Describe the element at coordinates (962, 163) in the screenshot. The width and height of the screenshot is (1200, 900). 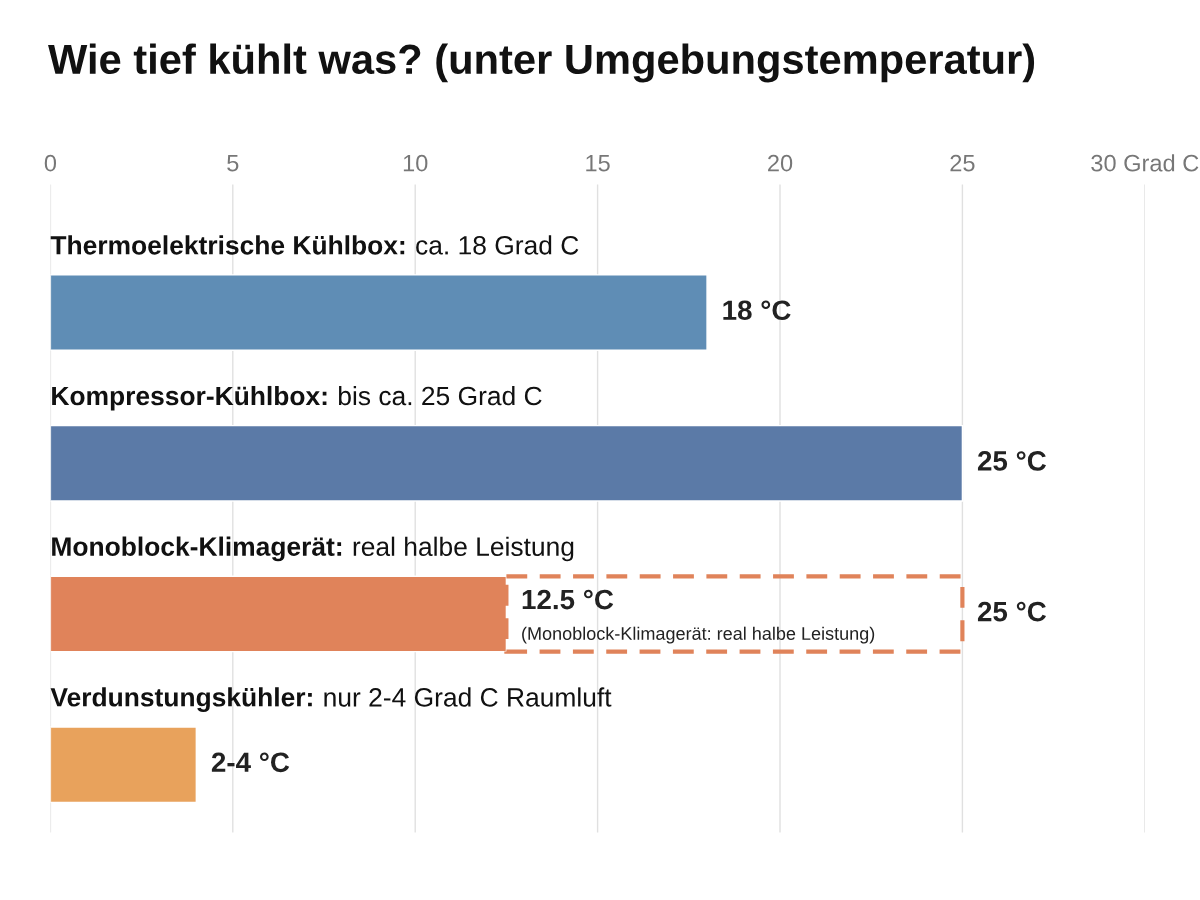
I see `x-tick-label: 25` at that location.